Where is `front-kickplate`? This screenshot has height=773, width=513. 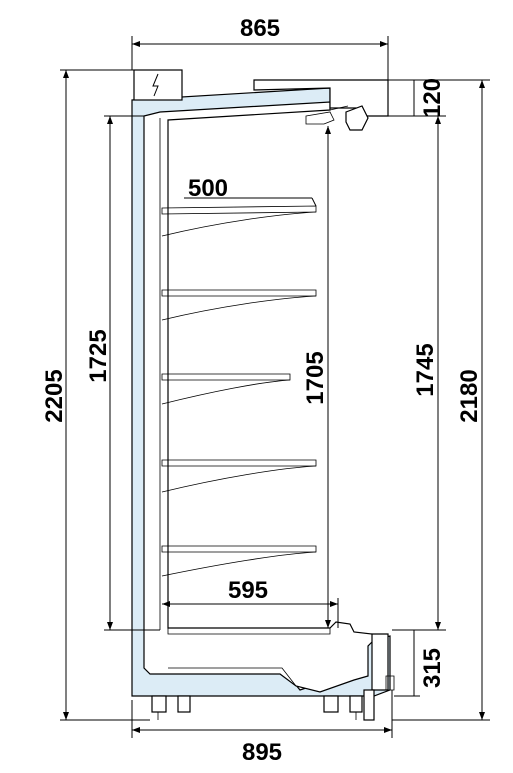 front-kickplate is located at coordinates (390, 683).